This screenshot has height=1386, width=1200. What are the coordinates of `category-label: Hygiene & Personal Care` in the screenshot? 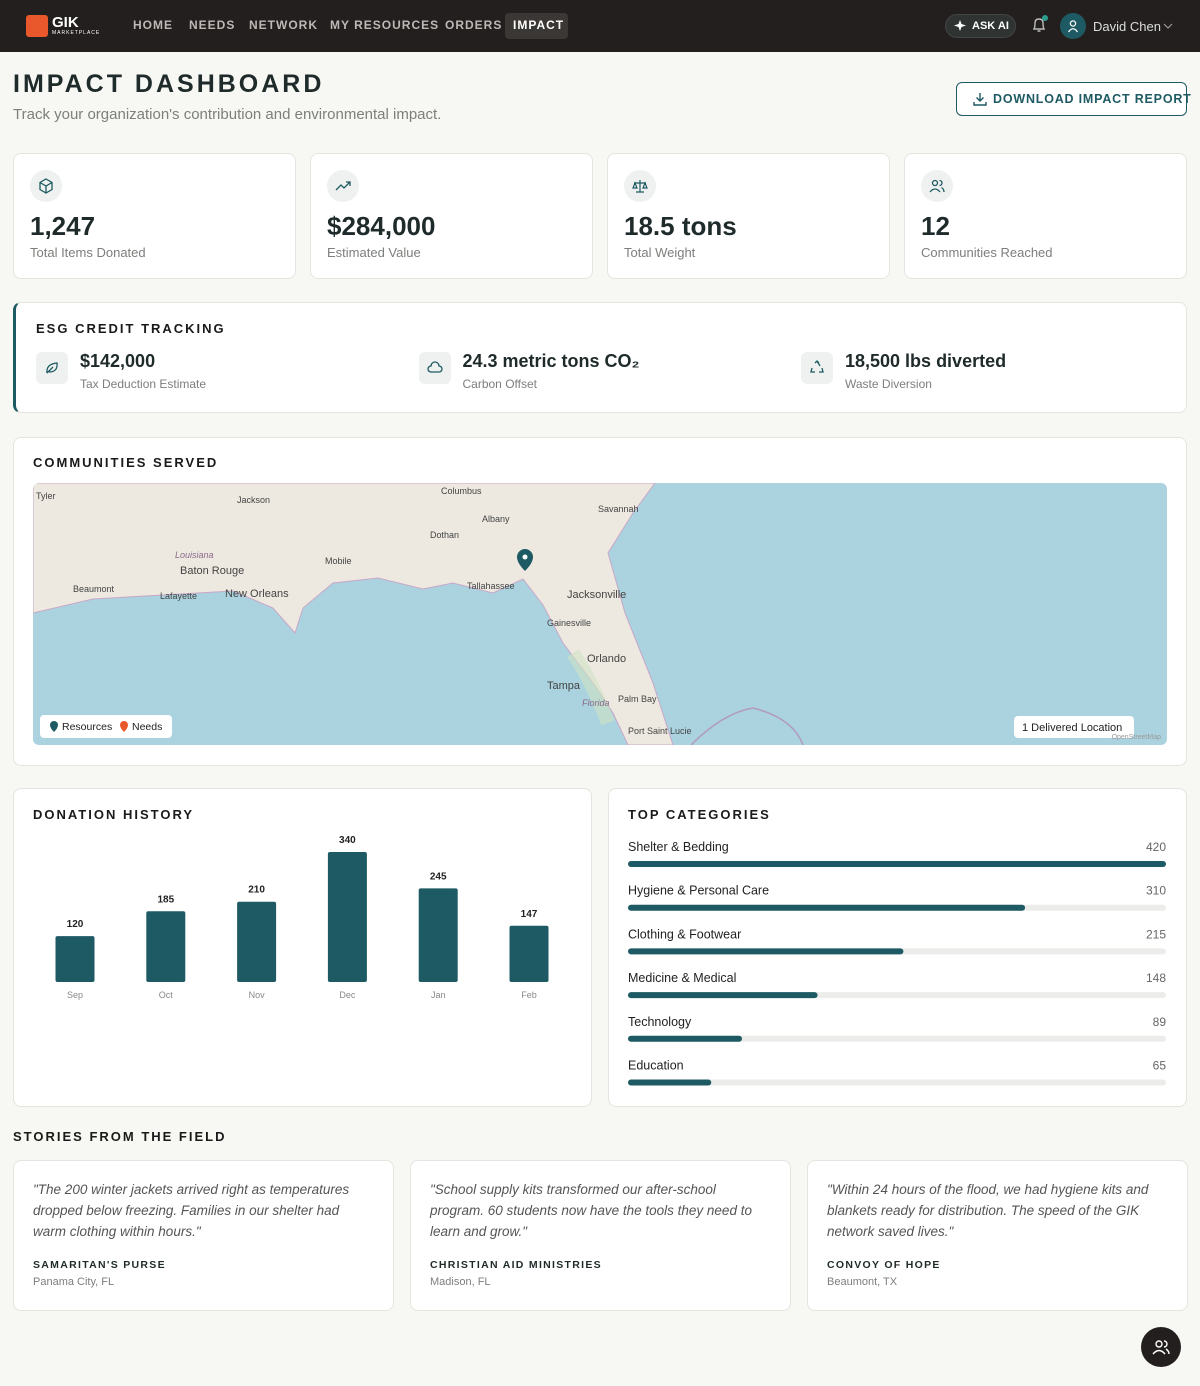 It's located at (698, 891).